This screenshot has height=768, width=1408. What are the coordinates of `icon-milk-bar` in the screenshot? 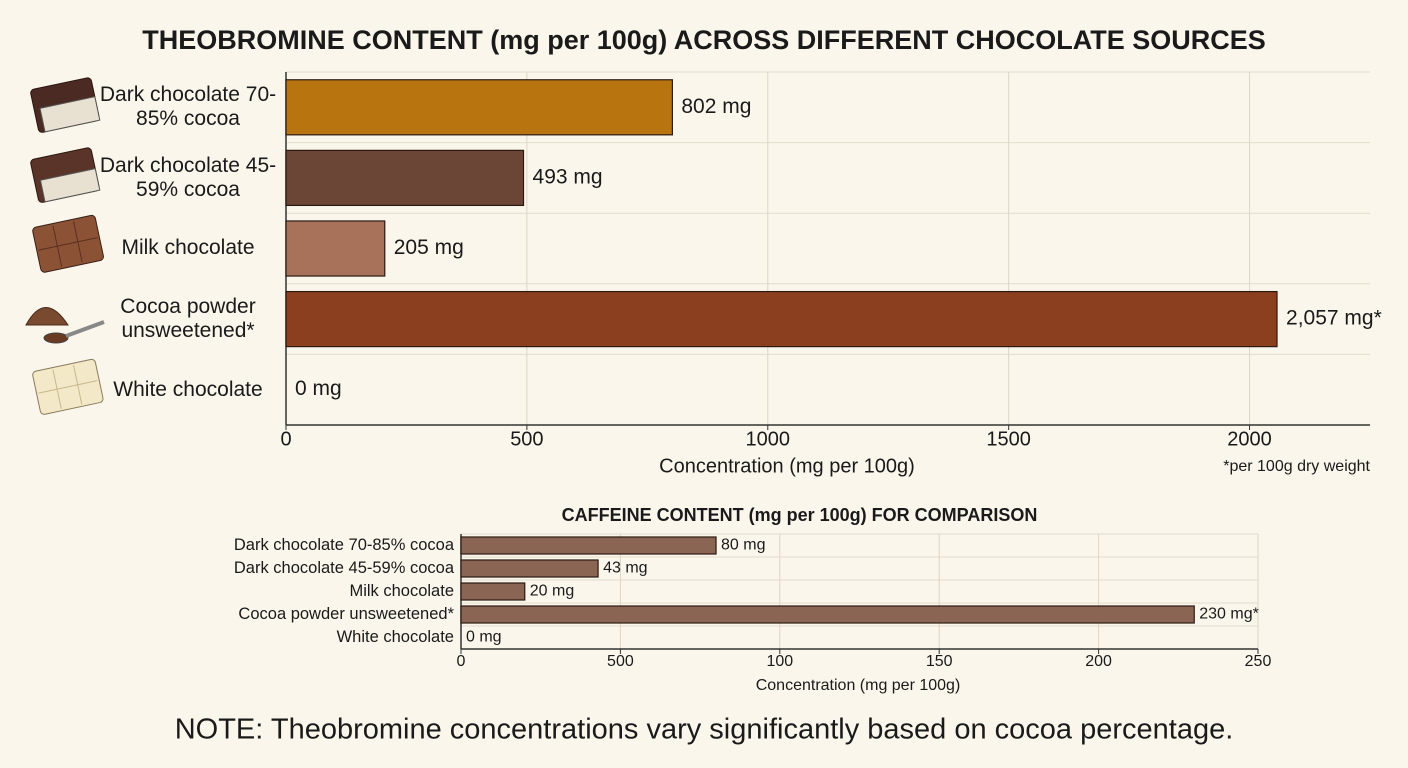 It's located at (68, 243).